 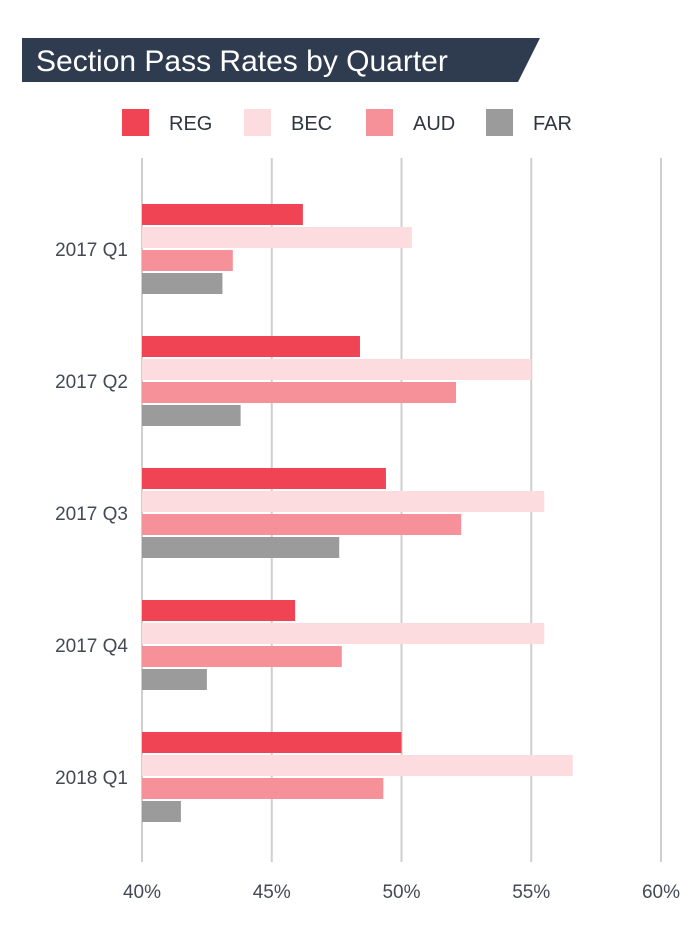 I want to click on category-label: 2017 Q3, so click(x=91, y=514).